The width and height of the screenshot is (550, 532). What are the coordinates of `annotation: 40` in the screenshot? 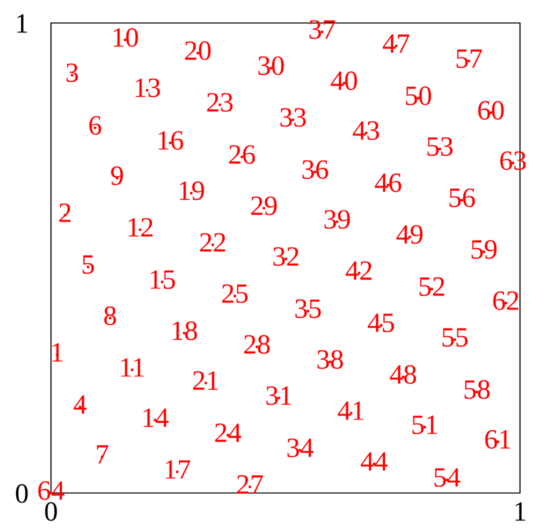 It's located at (343, 80).